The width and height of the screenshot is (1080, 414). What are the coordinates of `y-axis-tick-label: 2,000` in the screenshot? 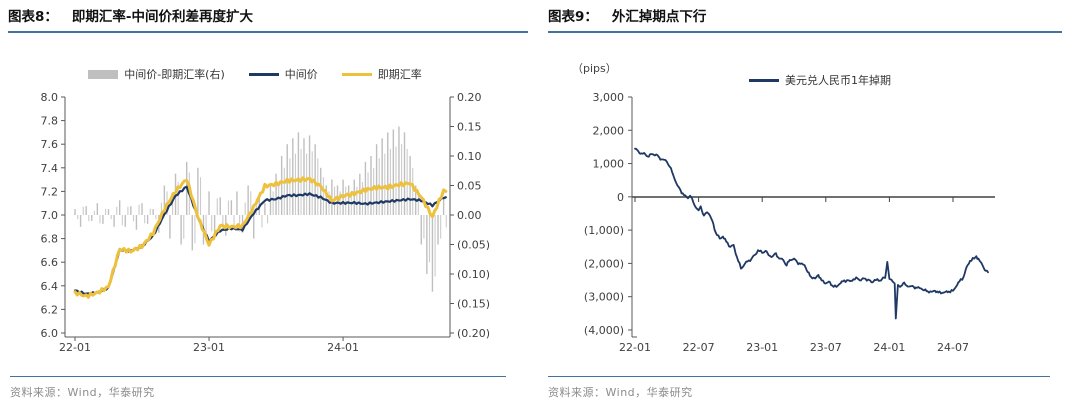 It's located at (609, 130).